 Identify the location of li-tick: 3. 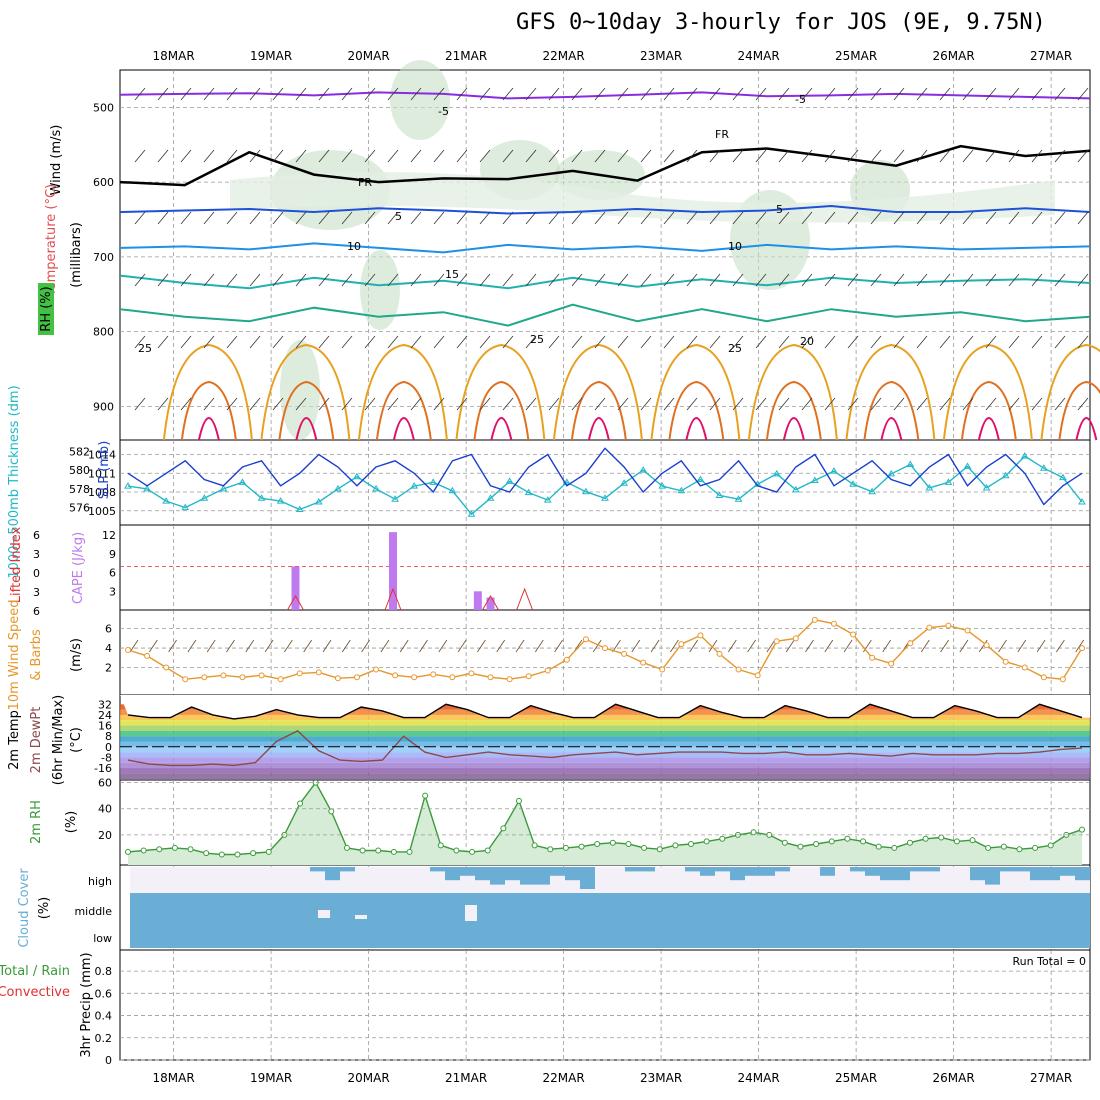
(36, 554).